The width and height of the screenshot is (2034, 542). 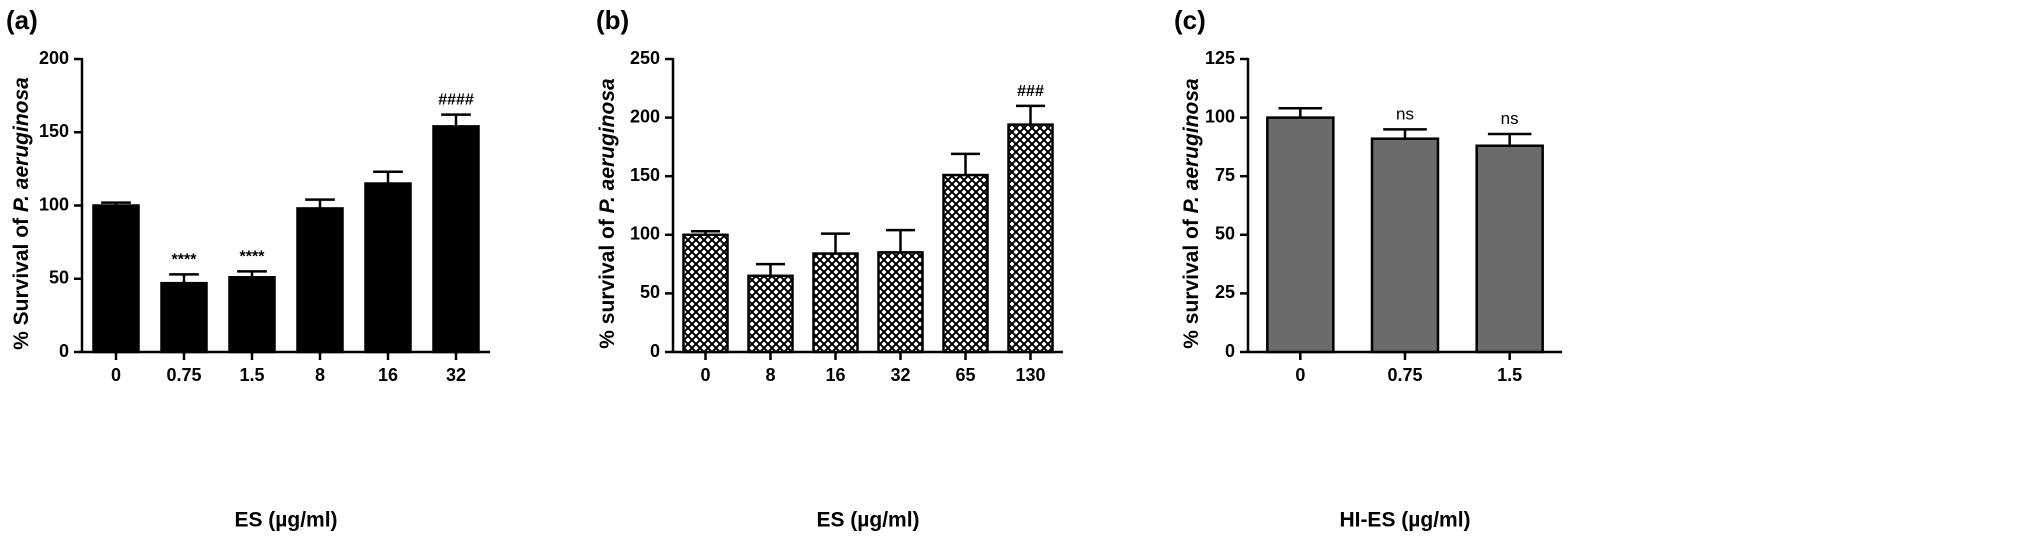 I want to click on y-axis-title: % Survival of P. aeruginosa, so click(x=21, y=213).